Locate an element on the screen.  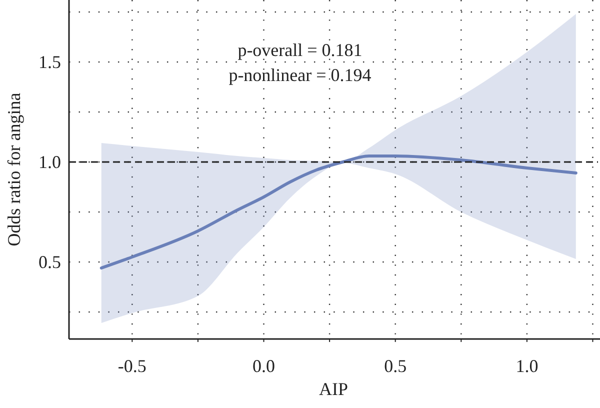
x-axis-title: AIP is located at coordinates (333, 389).